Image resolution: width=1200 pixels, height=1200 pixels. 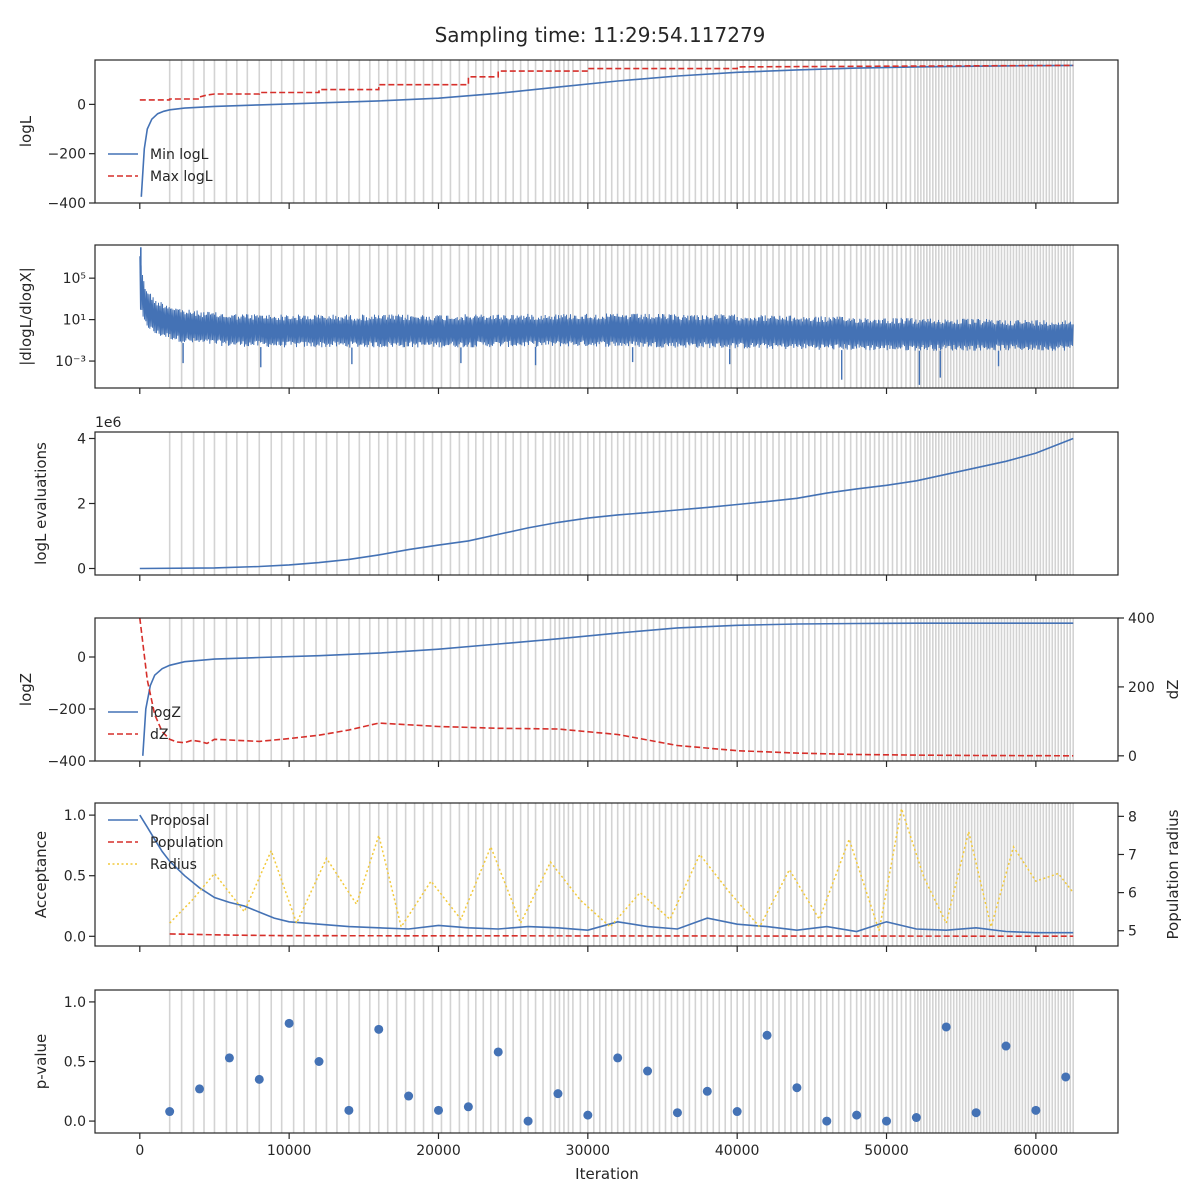 What do you see at coordinates (165, 713) in the screenshot?
I see `legend-label: logZ` at bounding box center [165, 713].